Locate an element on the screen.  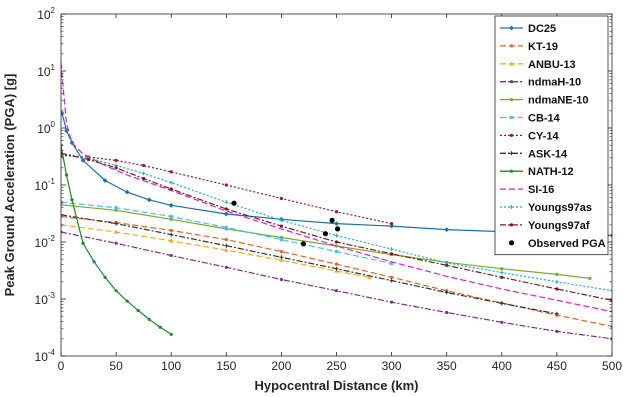
legend-label: Observed PGA is located at coordinates (567, 244).